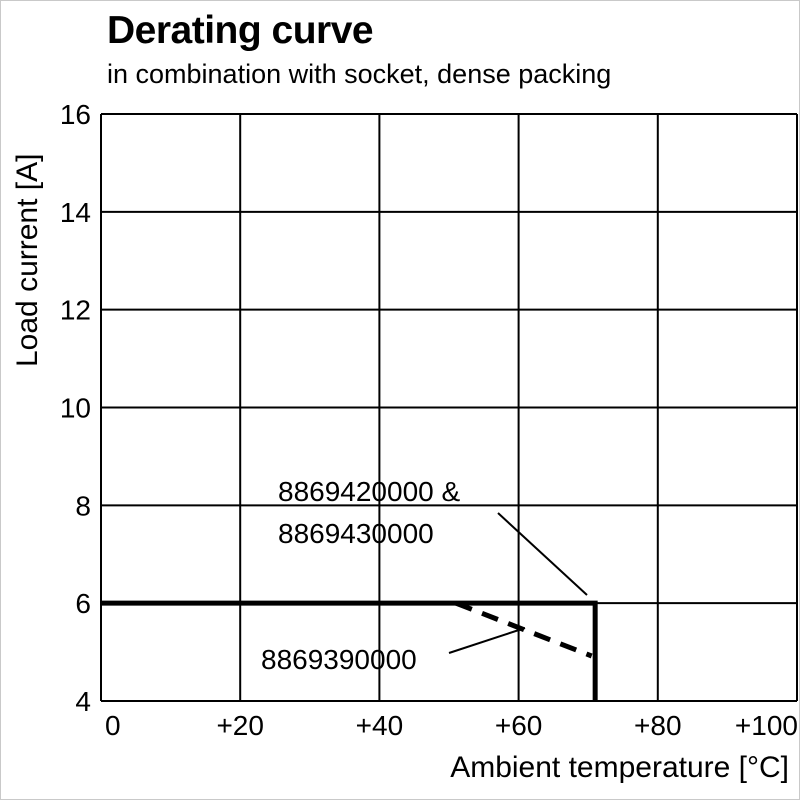 The width and height of the screenshot is (800, 801). I want to click on x-tick-label: +20, so click(240, 725).